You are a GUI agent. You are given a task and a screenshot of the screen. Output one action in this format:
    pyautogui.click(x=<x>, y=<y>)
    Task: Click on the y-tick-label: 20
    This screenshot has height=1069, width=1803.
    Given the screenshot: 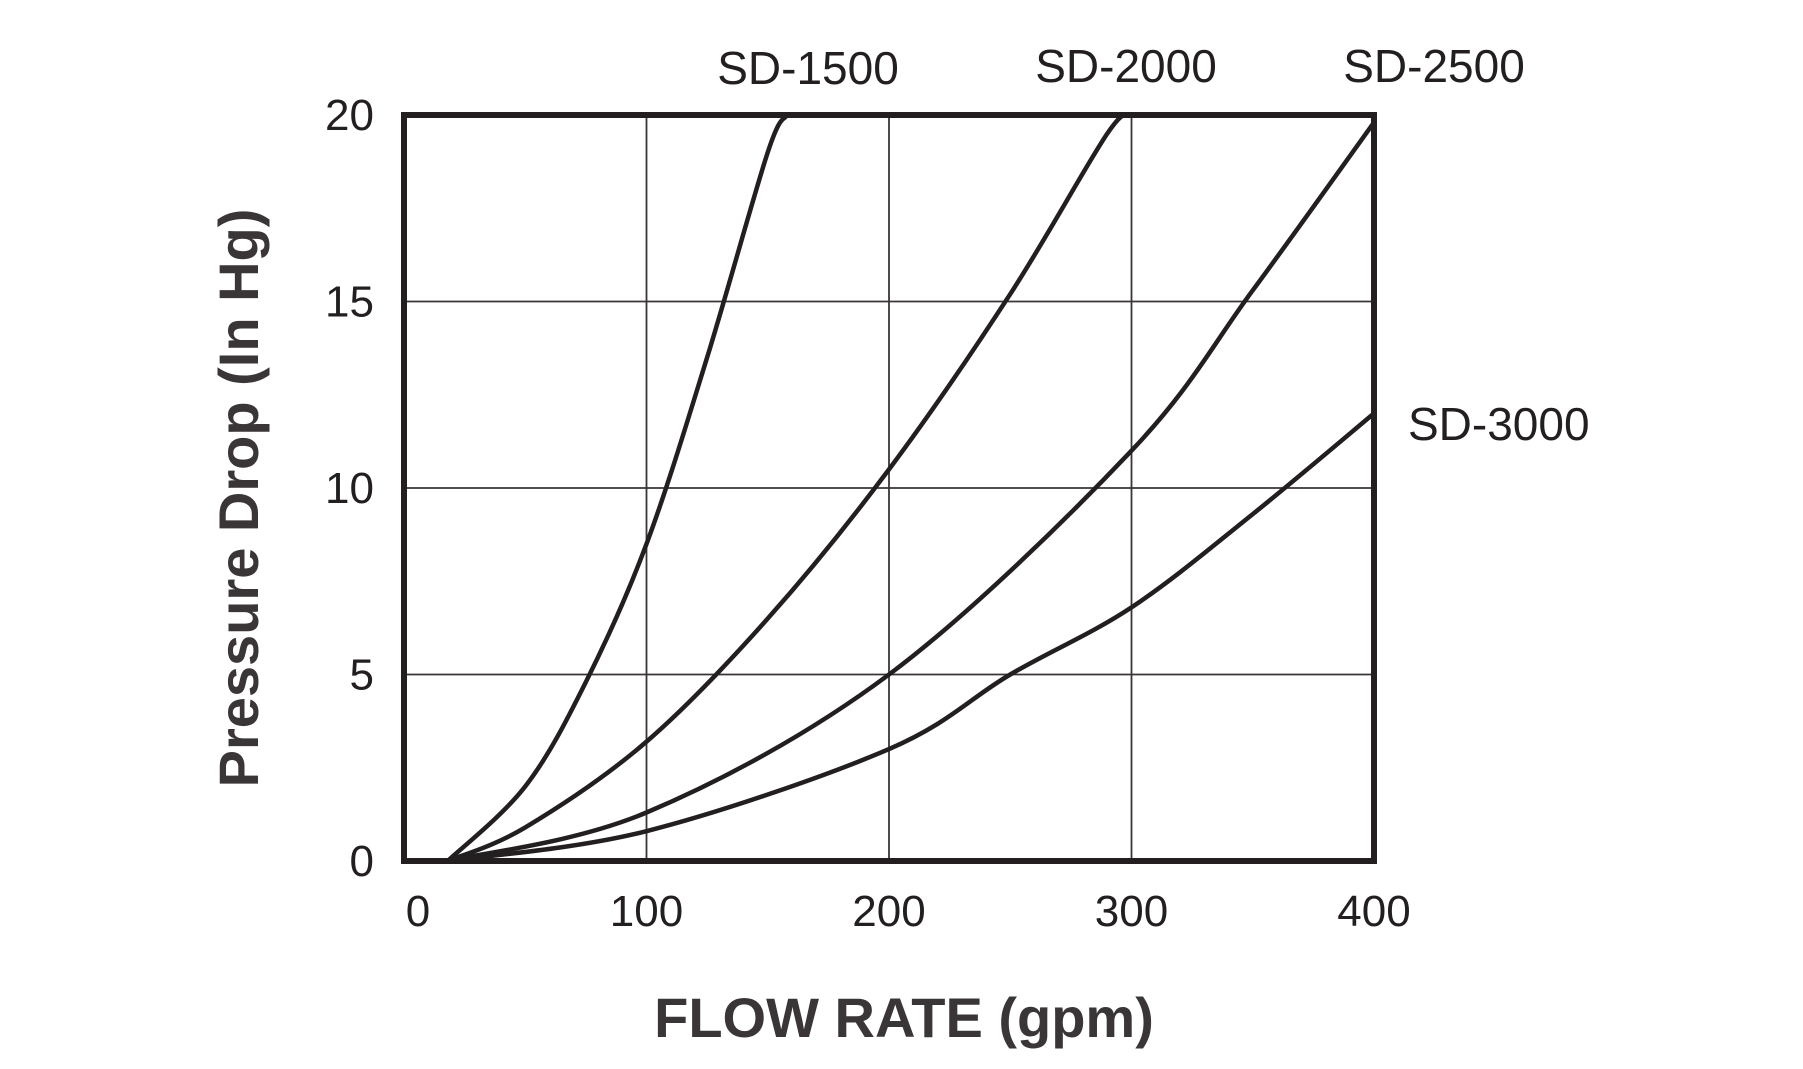 What is the action you would take?
    pyautogui.click(x=349, y=115)
    